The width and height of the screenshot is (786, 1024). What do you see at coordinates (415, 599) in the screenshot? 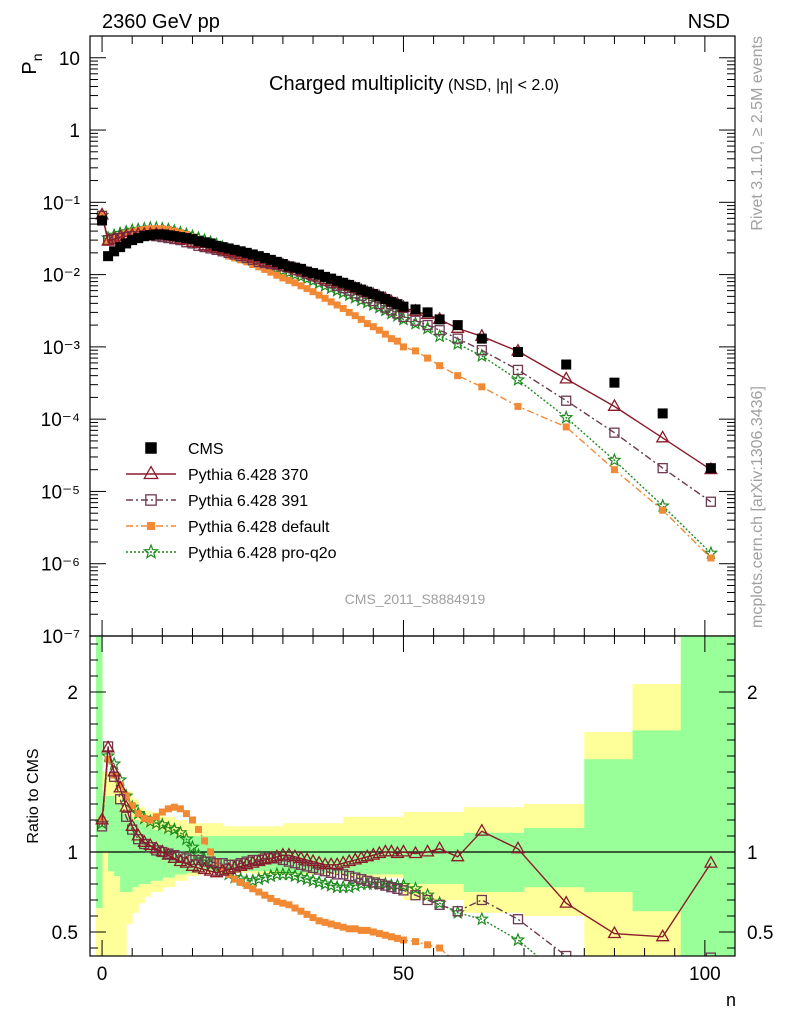
I see `analysis-id: CMS_2011_S8884919` at bounding box center [415, 599].